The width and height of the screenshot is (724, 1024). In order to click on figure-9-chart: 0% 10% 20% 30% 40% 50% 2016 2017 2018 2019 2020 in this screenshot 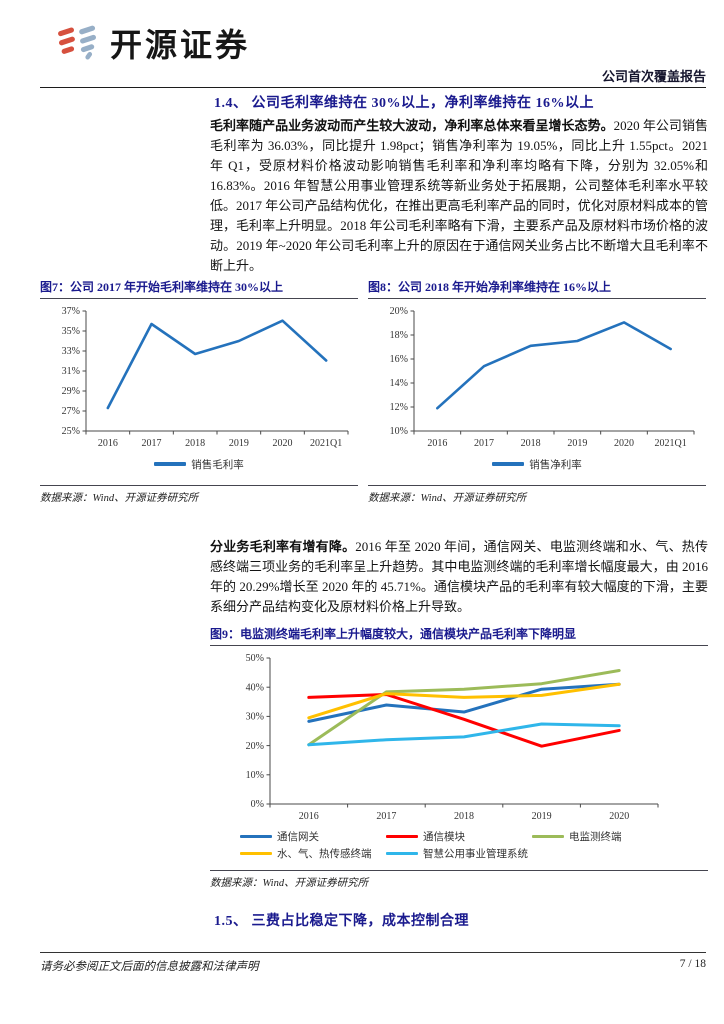, I will do `click(452, 737)`.